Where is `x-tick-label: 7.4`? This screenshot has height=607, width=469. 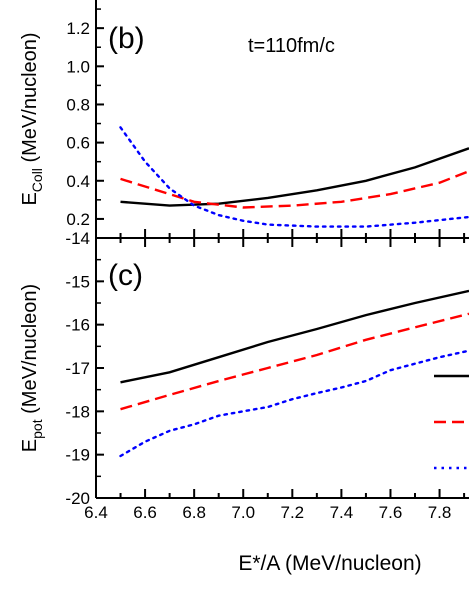 x-tick-label: 7.4 is located at coordinates (342, 512).